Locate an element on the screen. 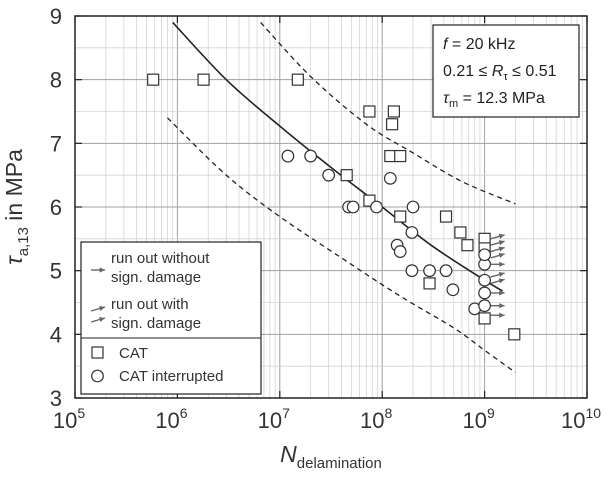 Image resolution: width=616 pixels, height=479 pixels. y-tick-label: 8 is located at coordinates (56, 80).